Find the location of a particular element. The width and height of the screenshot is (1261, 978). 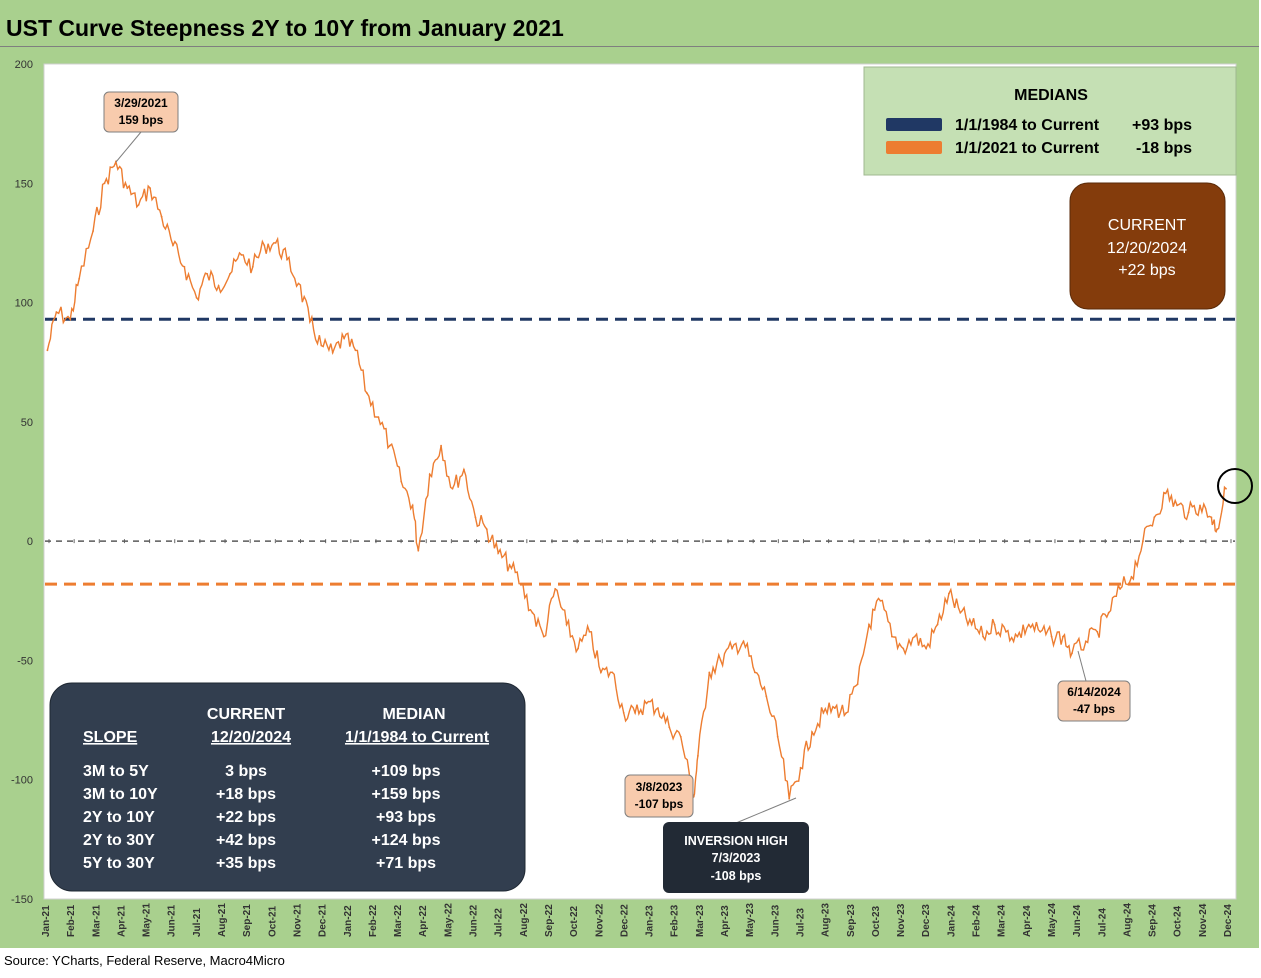

x-tick-label: Nov-21 is located at coordinates (297, 920).